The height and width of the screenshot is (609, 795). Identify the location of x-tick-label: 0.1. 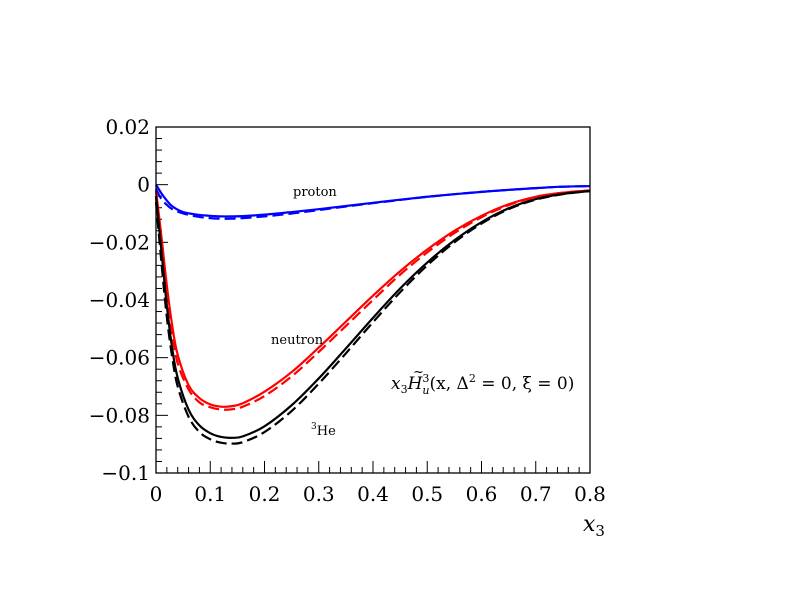
(210, 494).